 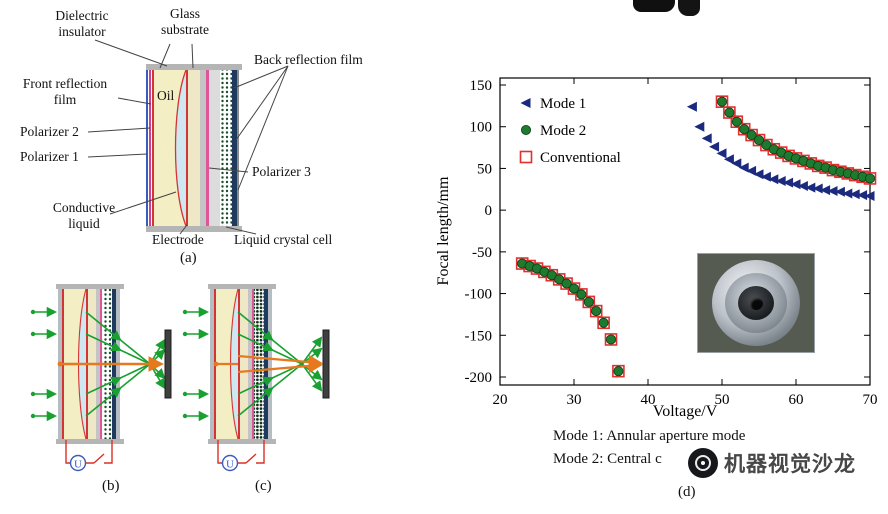 What do you see at coordinates (580, 158) in the screenshot?
I see `svg-text: Conventional` at bounding box center [580, 158].